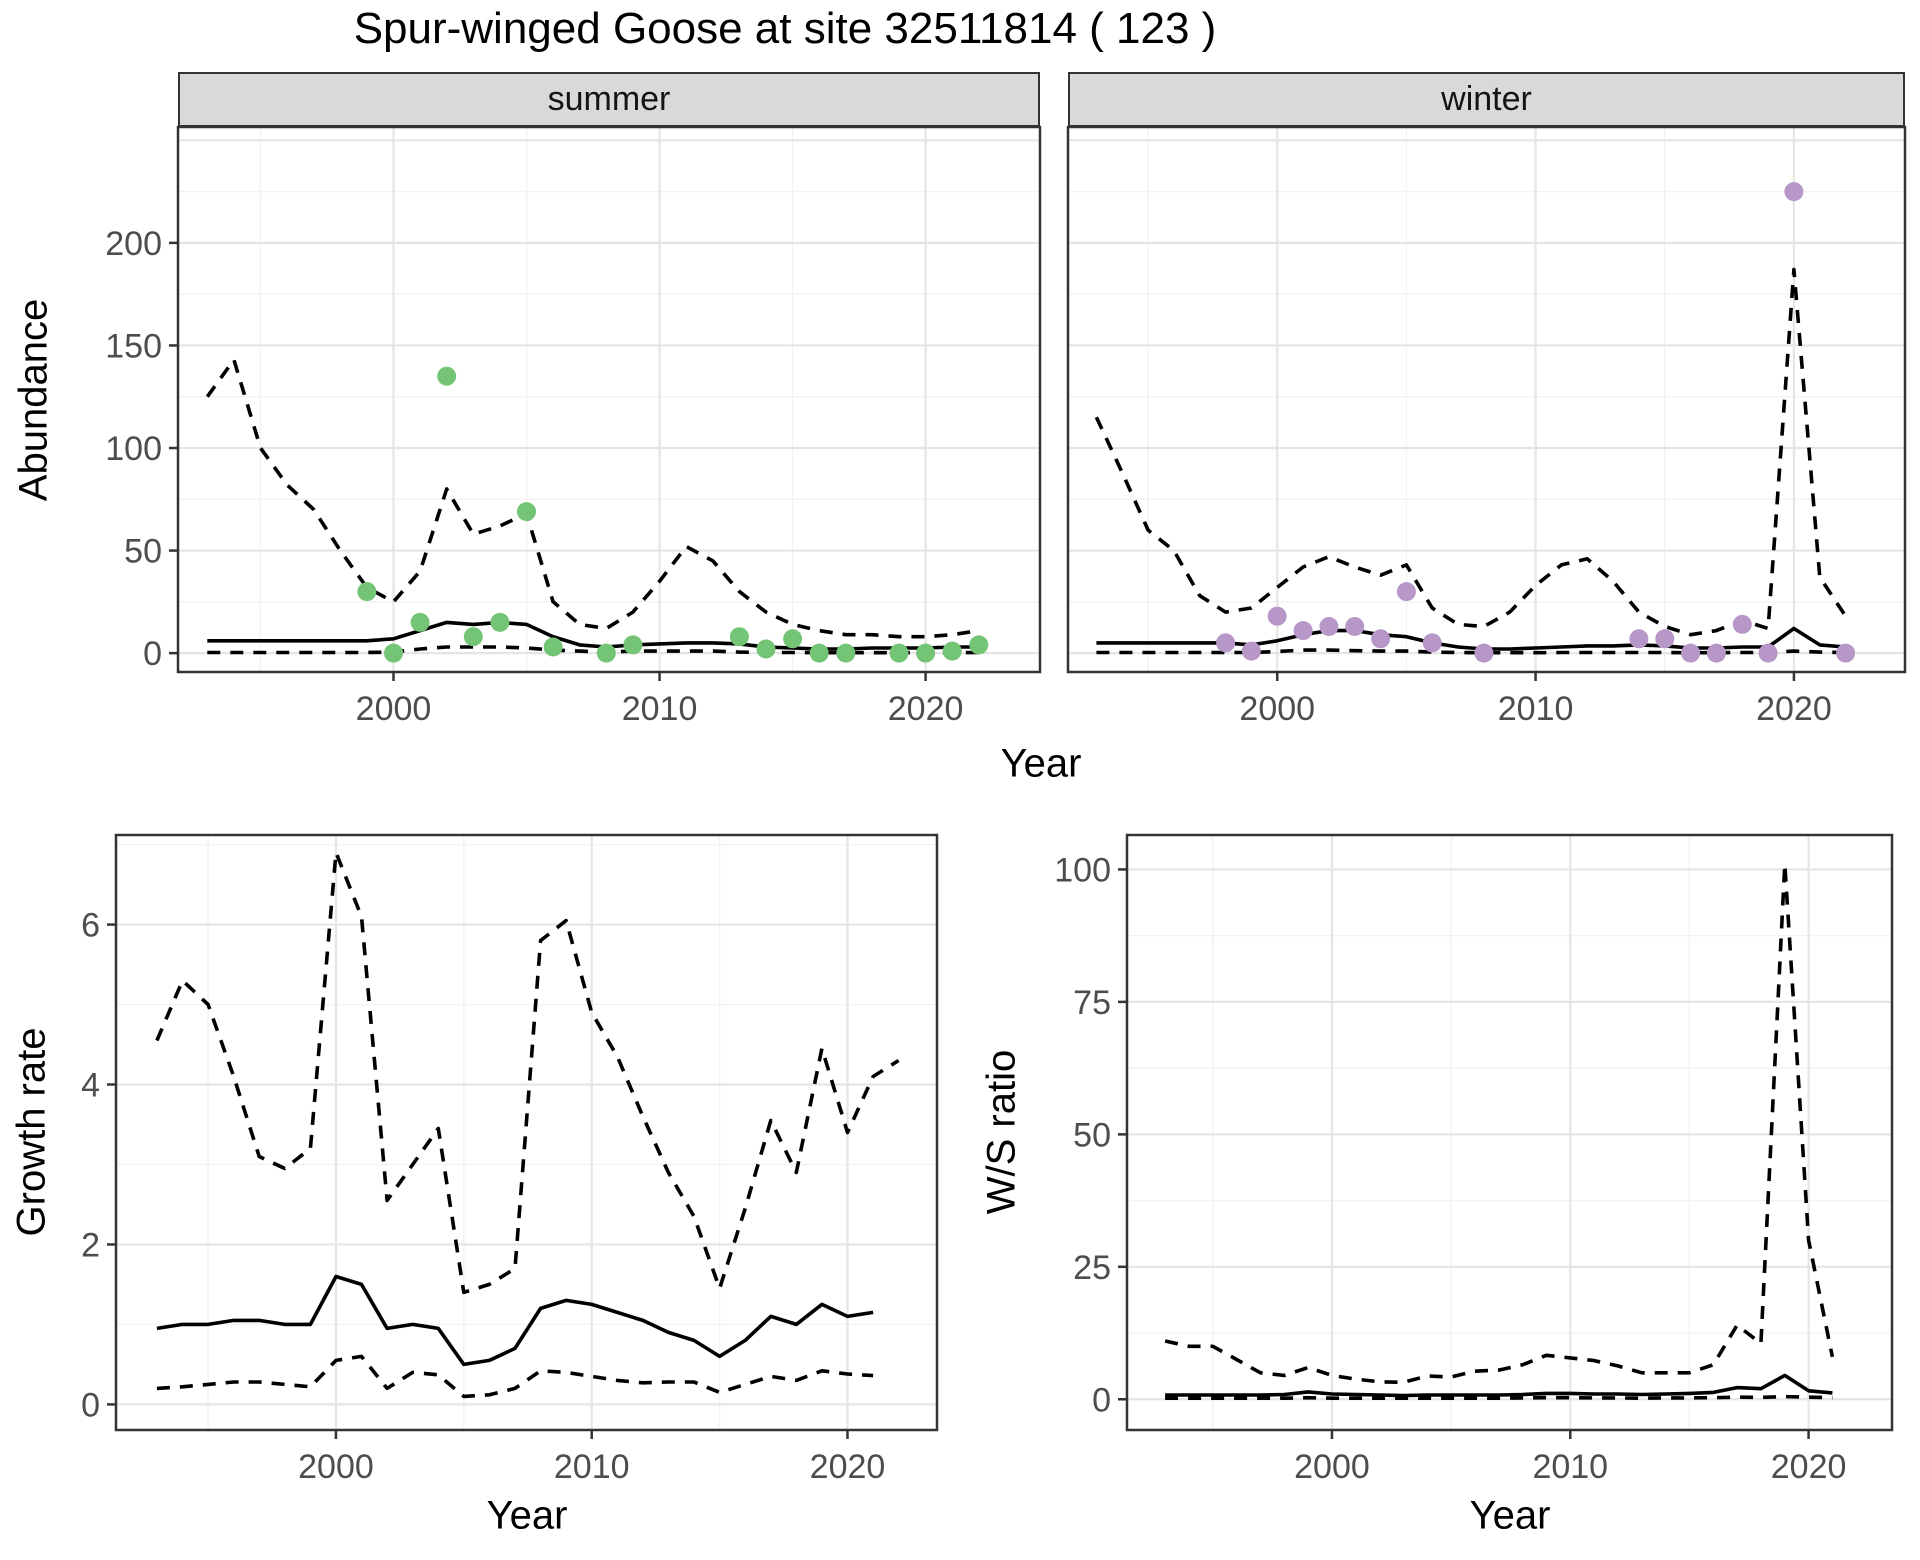 The width and height of the screenshot is (1920, 1560). Describe the element at coordinates (90, 926) in the screenshot. I see `y-tick-label: 6` at that location.